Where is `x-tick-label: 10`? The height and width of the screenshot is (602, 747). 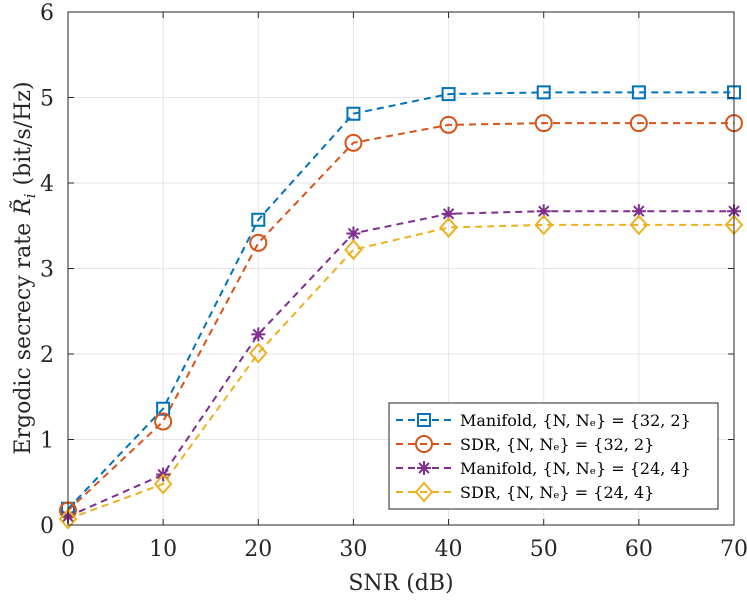 x-tick-label: 10 is located at coordinates (163, 549).